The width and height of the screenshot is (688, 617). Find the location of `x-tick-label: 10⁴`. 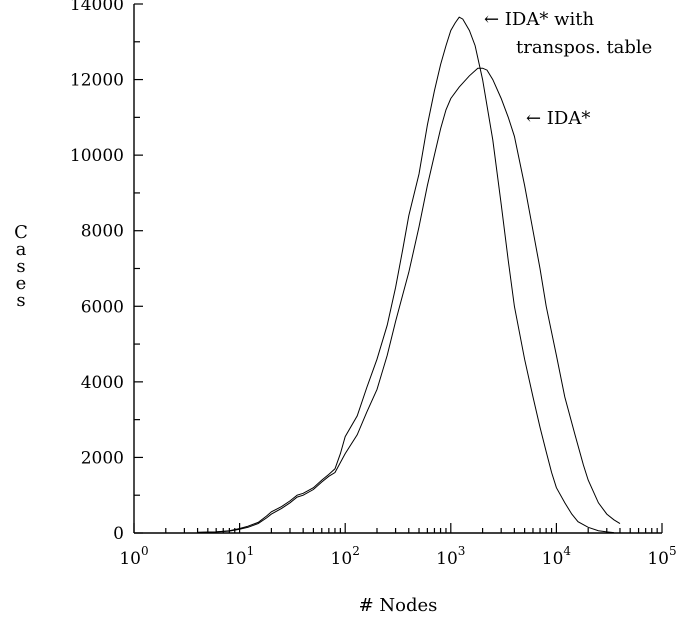

x-tick-label: 10⁴ is located at coordinates (557, 556).